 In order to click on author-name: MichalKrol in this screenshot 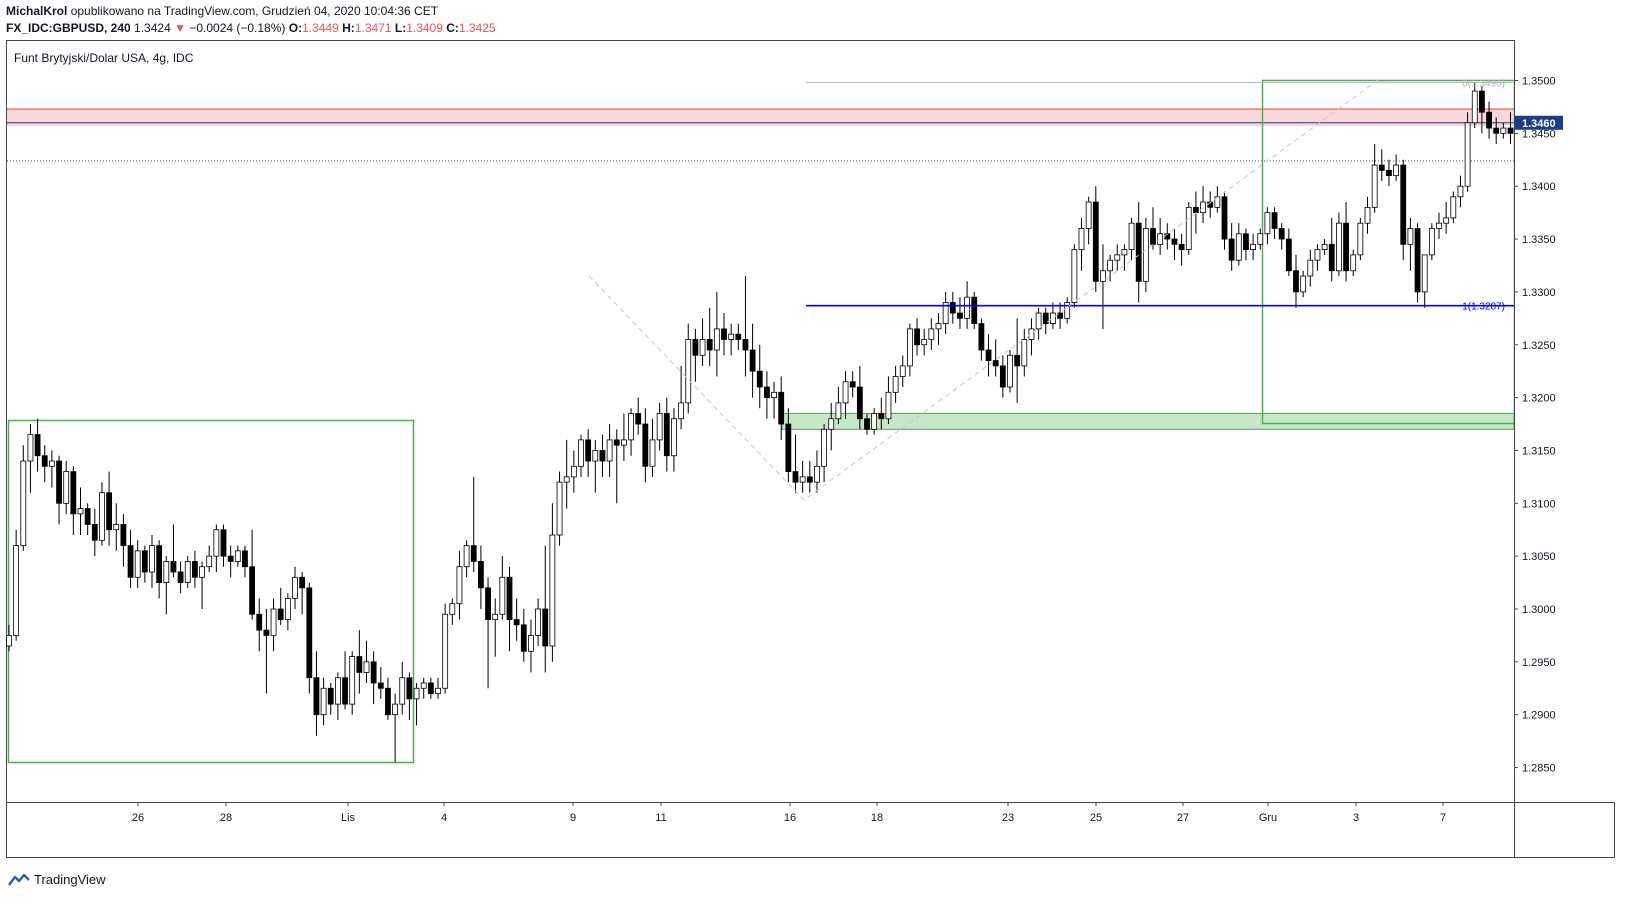, I will do `click(37, 11)`.